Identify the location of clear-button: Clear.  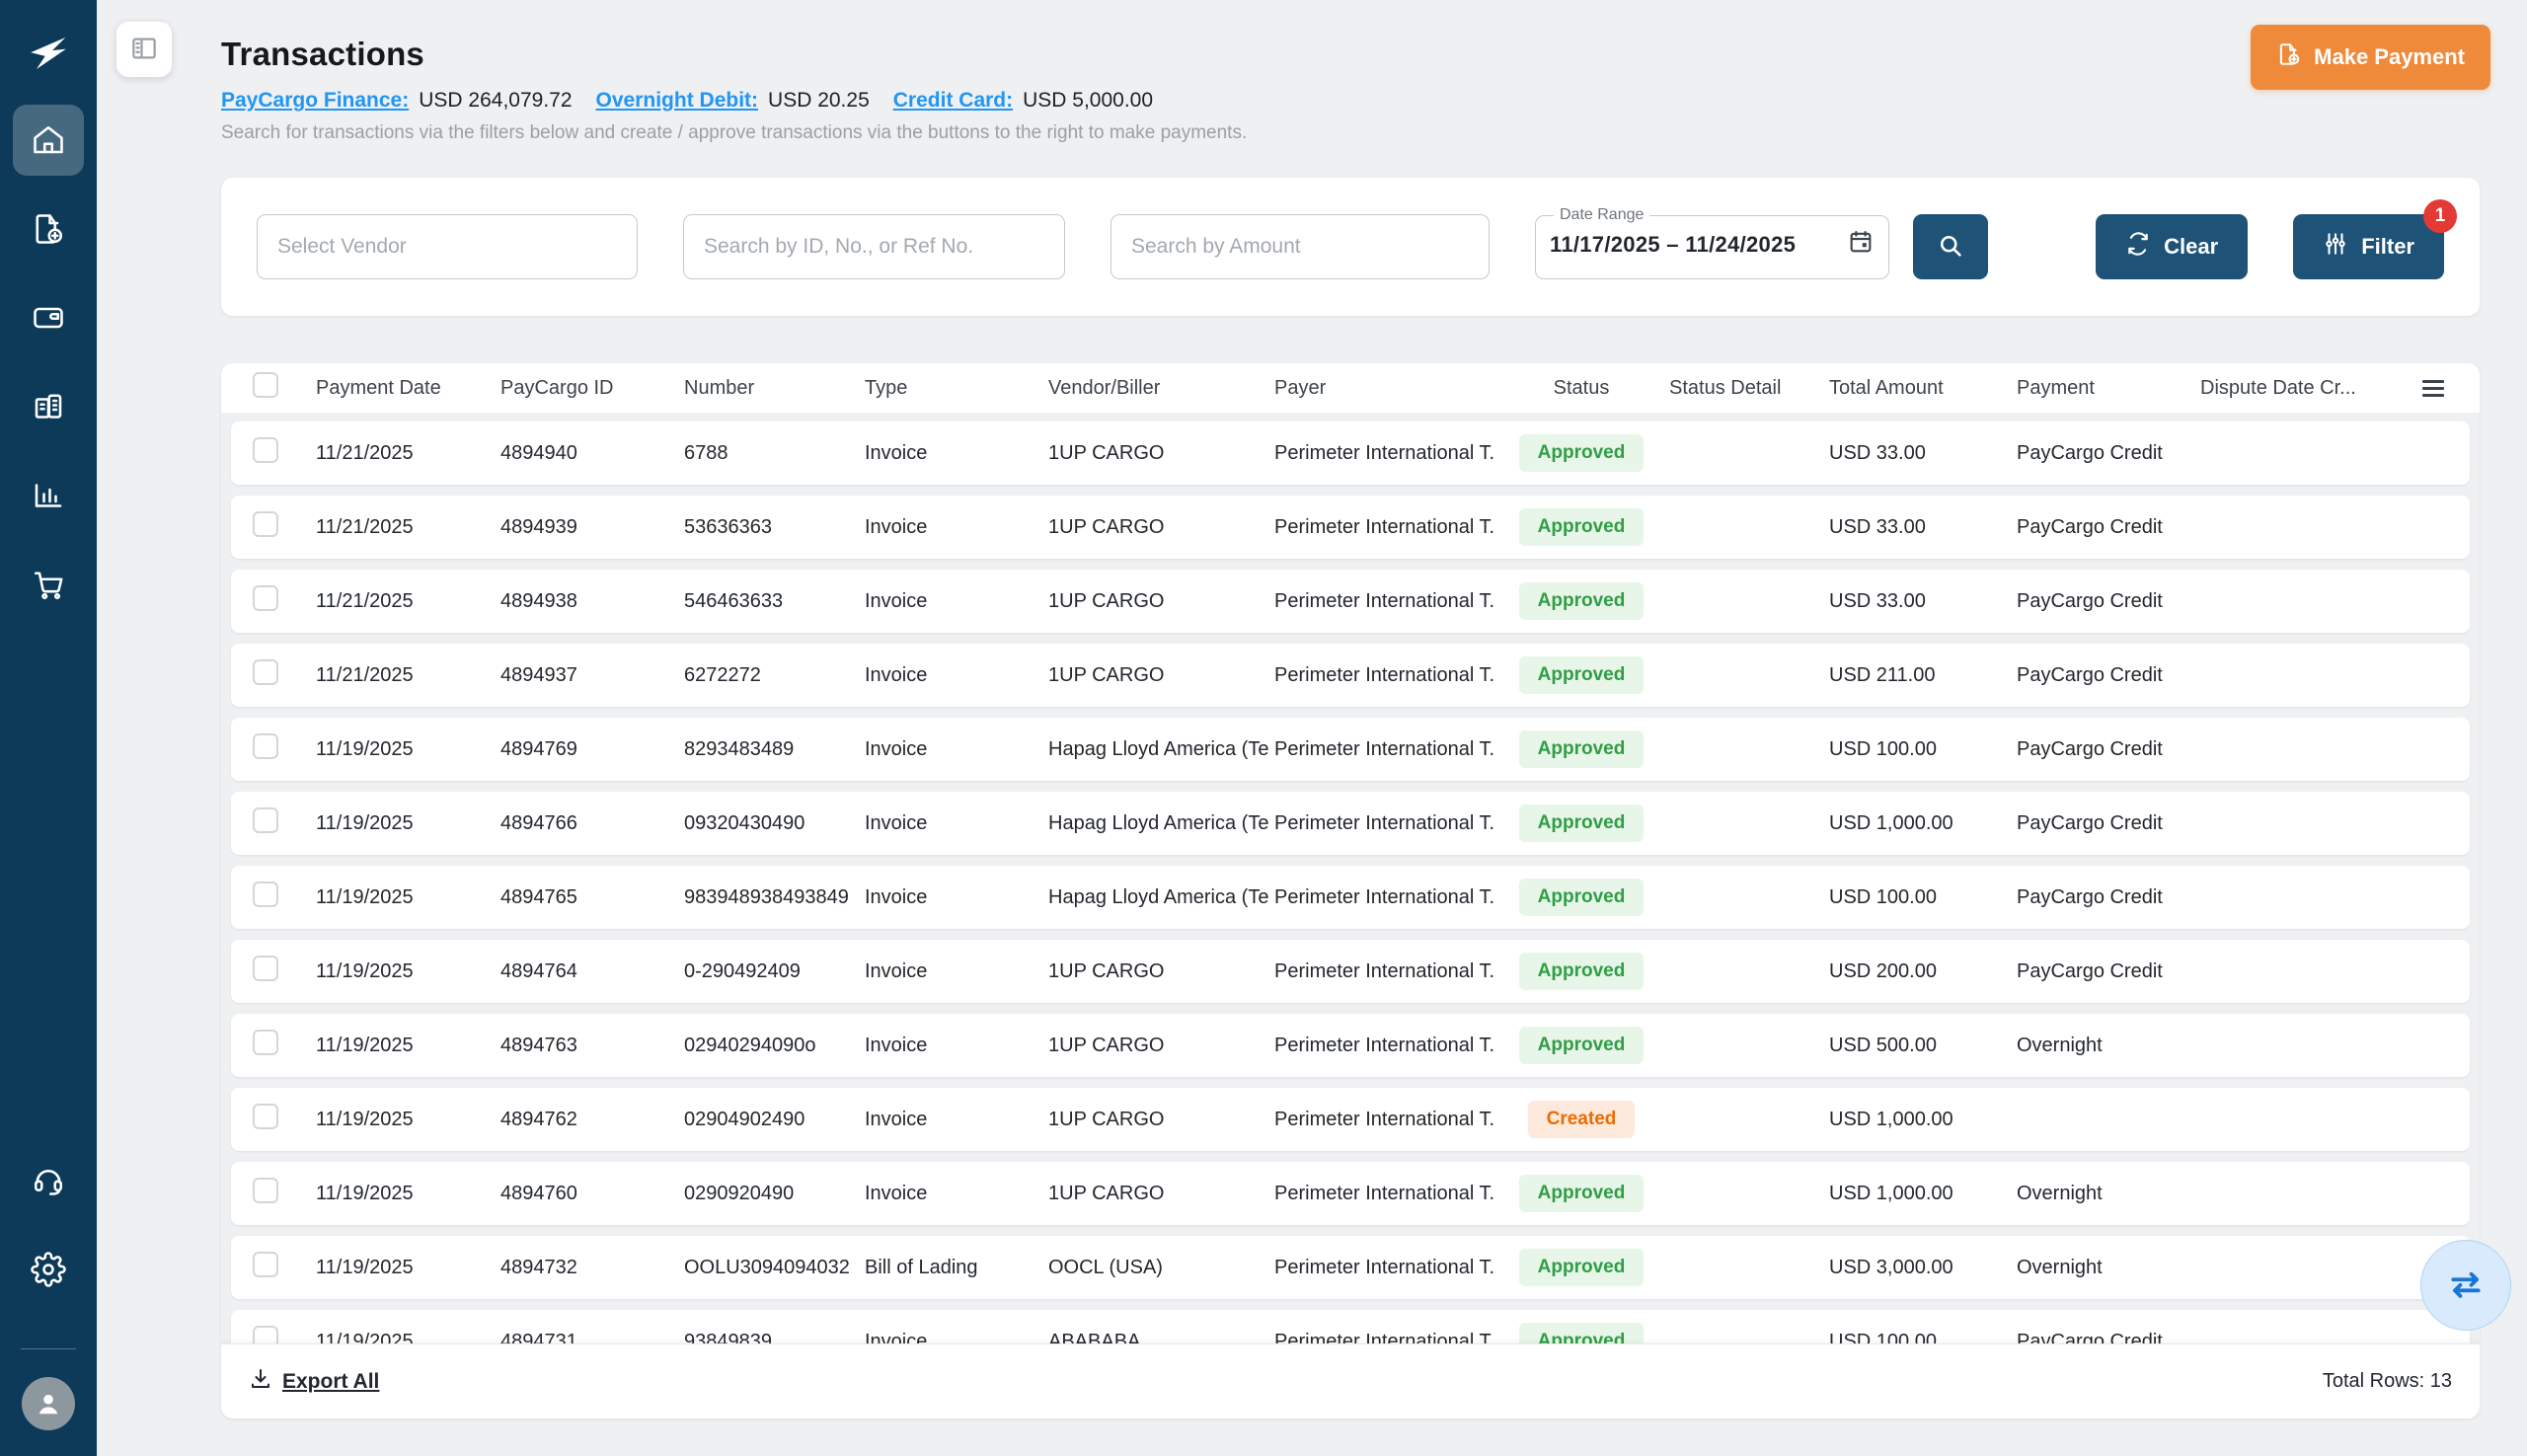
(2172, 246).